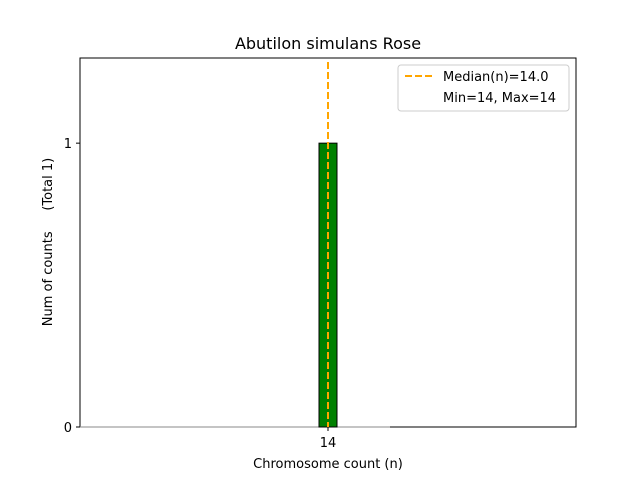  Describe the element at coordinates (328, 43) in the screenshot. I see `chart-title: Abutilon simulans Rose` at that location.